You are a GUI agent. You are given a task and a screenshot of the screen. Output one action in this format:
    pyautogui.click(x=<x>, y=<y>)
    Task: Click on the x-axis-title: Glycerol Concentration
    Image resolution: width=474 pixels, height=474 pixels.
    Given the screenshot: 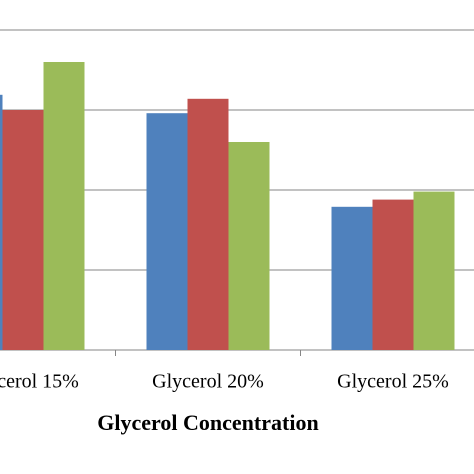 What is the action you would take?
    pyautogui.click(x=207, y=422)
    